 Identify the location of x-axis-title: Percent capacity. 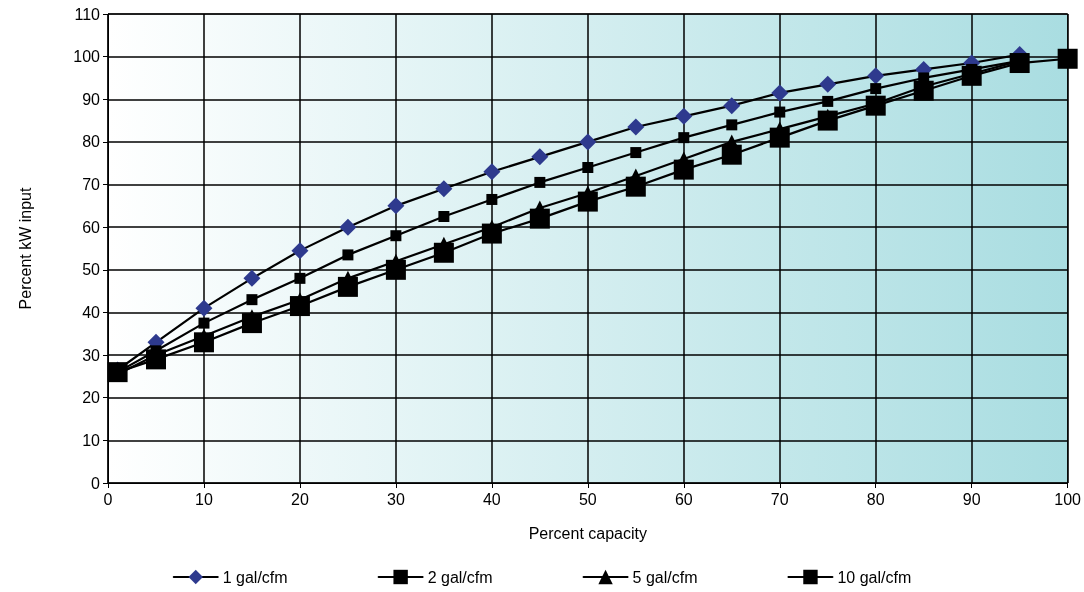
(587, 533).